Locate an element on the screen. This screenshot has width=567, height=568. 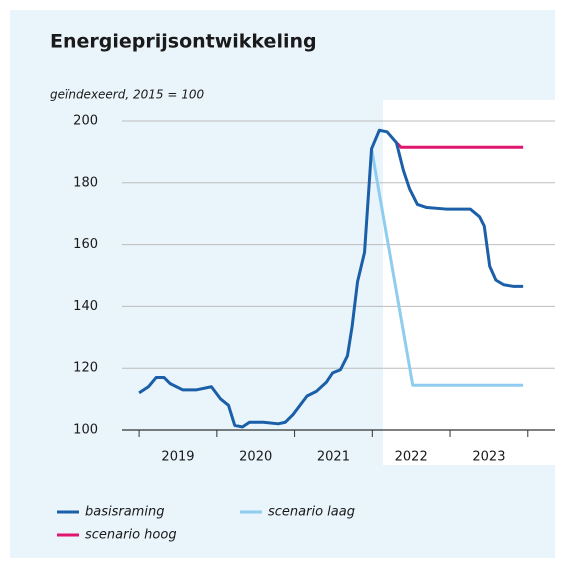
x-tick-label: 2020 is located at coordinates (255, 457).